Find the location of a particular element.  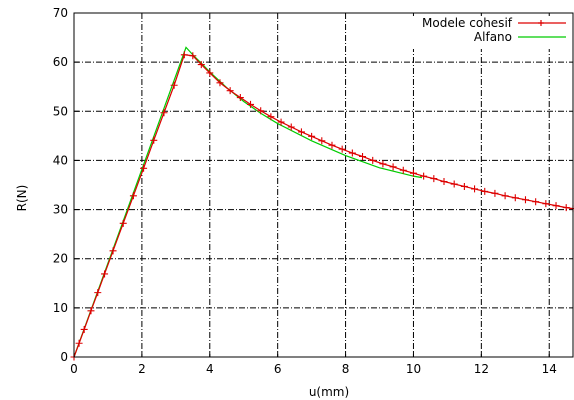

y-tick-label: 30 is located at coordinates (60, 210).